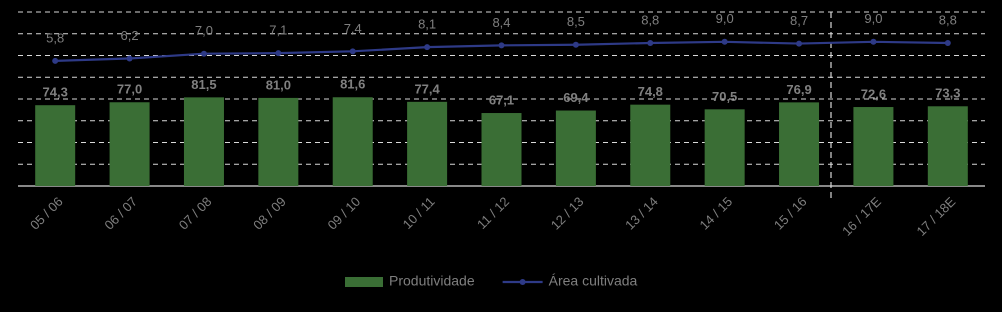 The image size is (1002, 312). Describe the element at coordinates (501, 22) in the screenshot. I see `line-value-label: 8,4` at that location.